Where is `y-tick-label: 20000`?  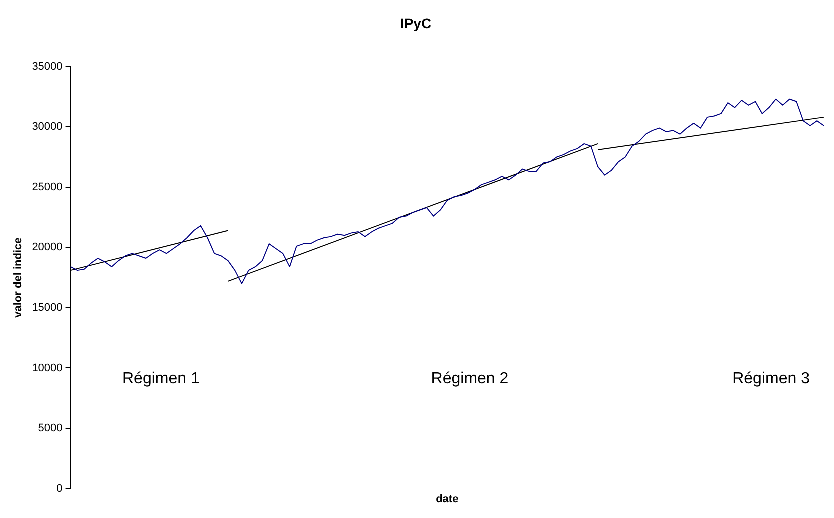
y-tick-label: 20000 is located at coordinates (47, 248).